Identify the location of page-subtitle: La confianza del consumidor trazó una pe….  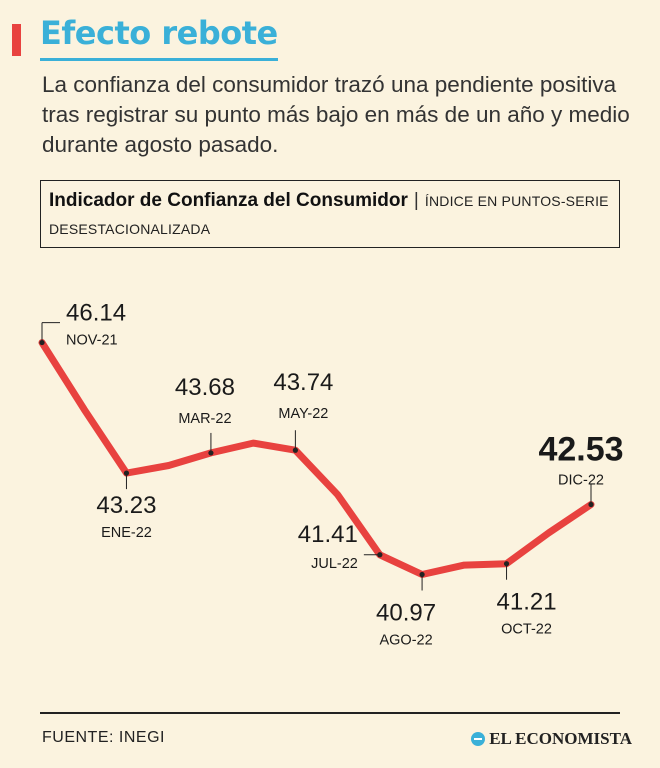
(336, 114).